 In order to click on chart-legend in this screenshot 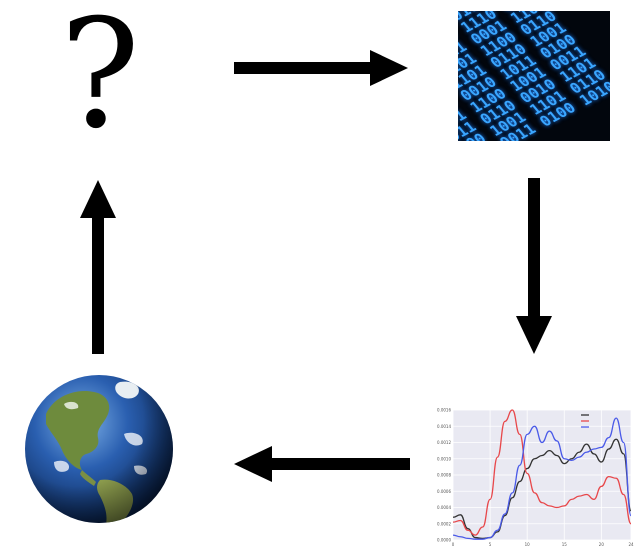, I will do `click(585, 421)`.